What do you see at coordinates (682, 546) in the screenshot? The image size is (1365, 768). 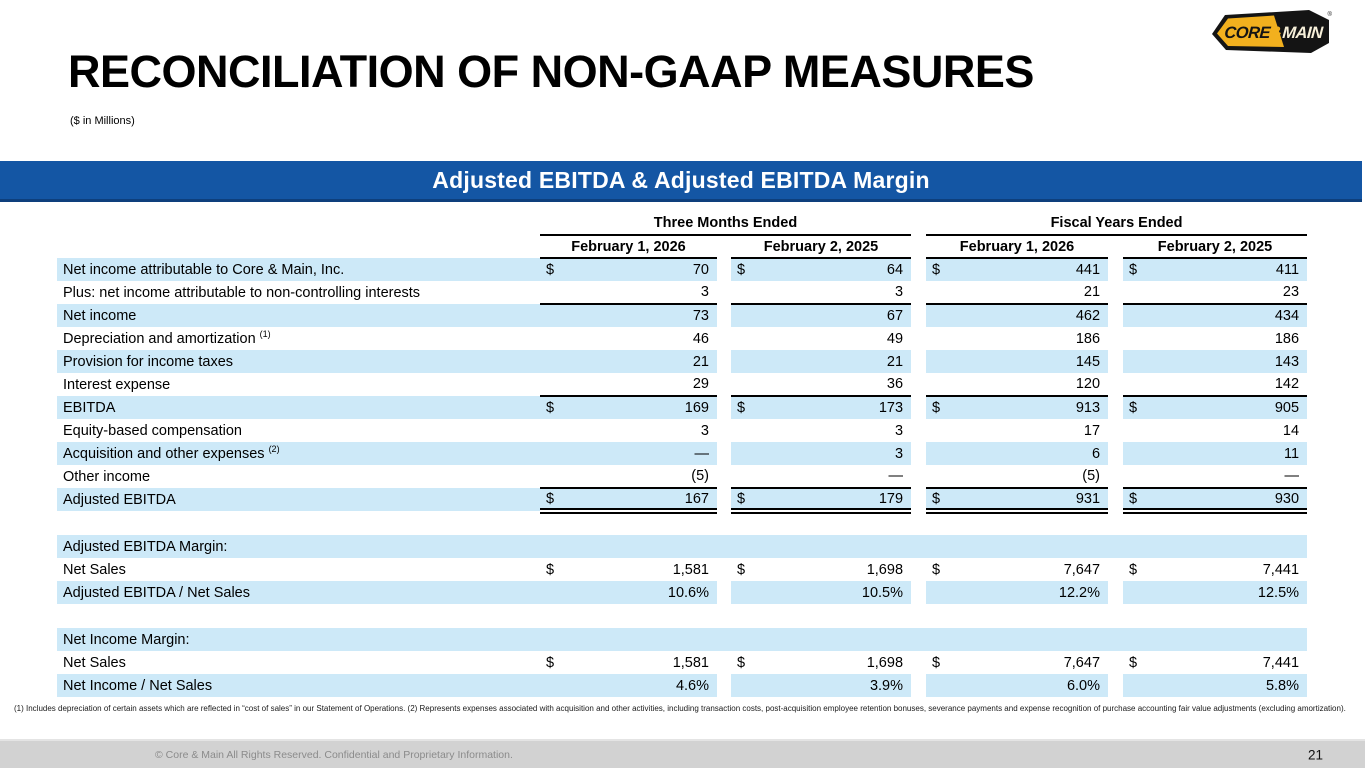 I see `section-label-cell: Adjusted EBITDA Margin:` at bounding box center [682, 546].